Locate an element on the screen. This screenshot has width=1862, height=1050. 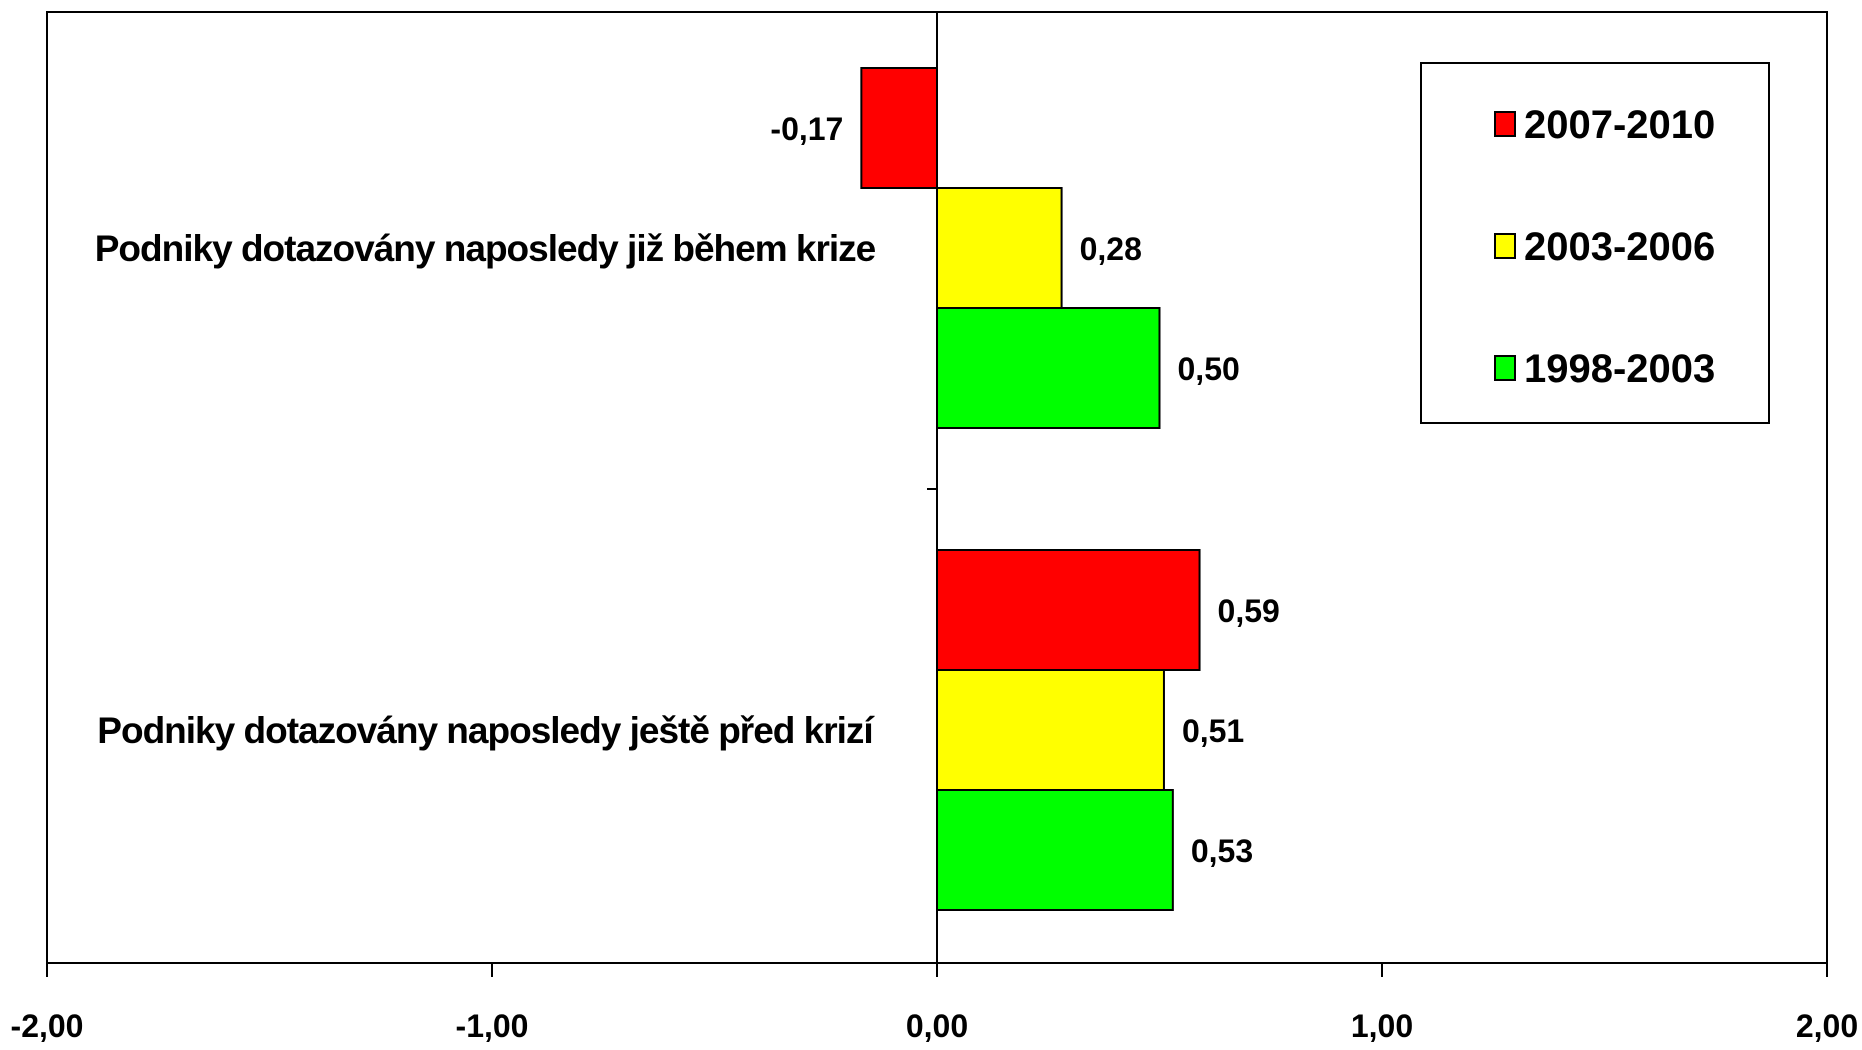
legend-label: 2003-2006 is located at coordinates (1619, 247).